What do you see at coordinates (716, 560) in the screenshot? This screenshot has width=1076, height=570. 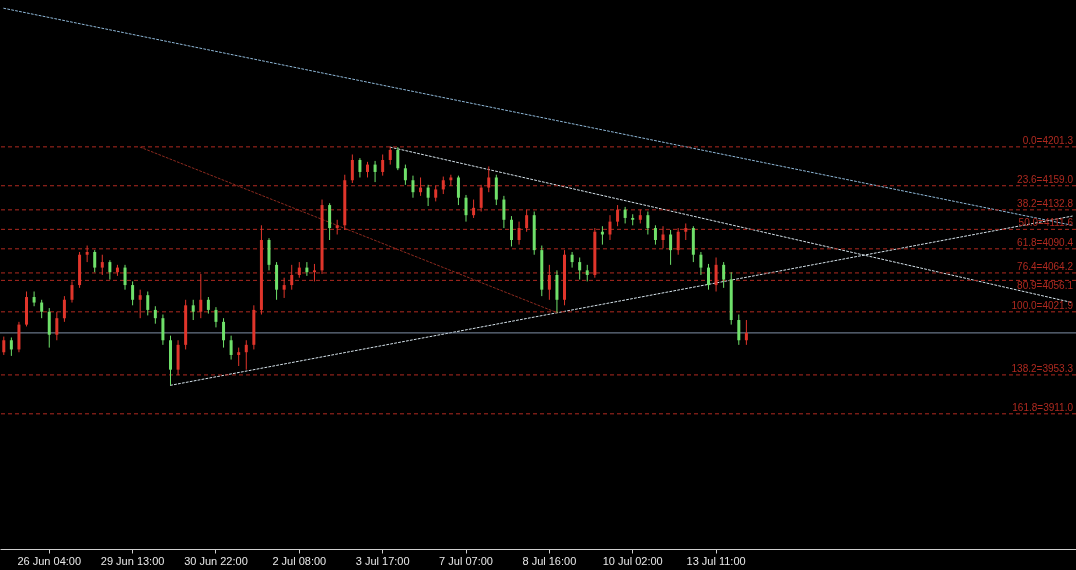 I see `x-tick-label: 13 Jul 11:00` at bounding box center [716, 560].